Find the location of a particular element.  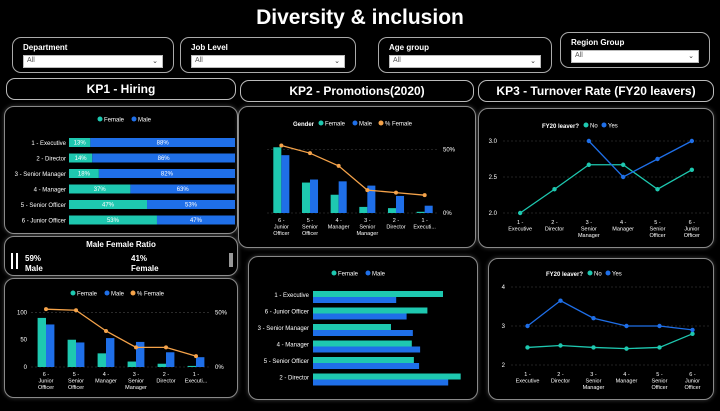

x-tick-label: Junior is located at coordinates (281, 228).